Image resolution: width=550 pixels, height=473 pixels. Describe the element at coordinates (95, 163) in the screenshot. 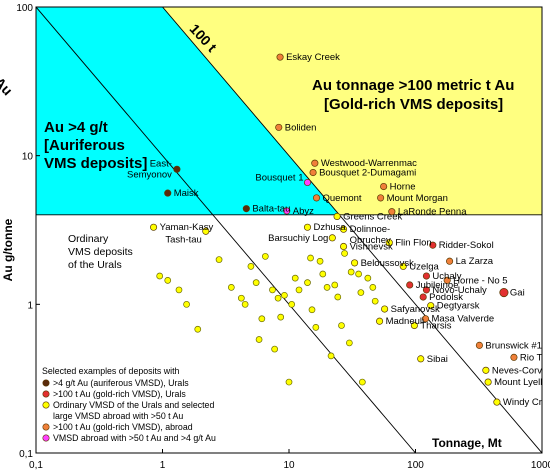

I see `auriferous-zone-line3: VMS deposits]` at that location.